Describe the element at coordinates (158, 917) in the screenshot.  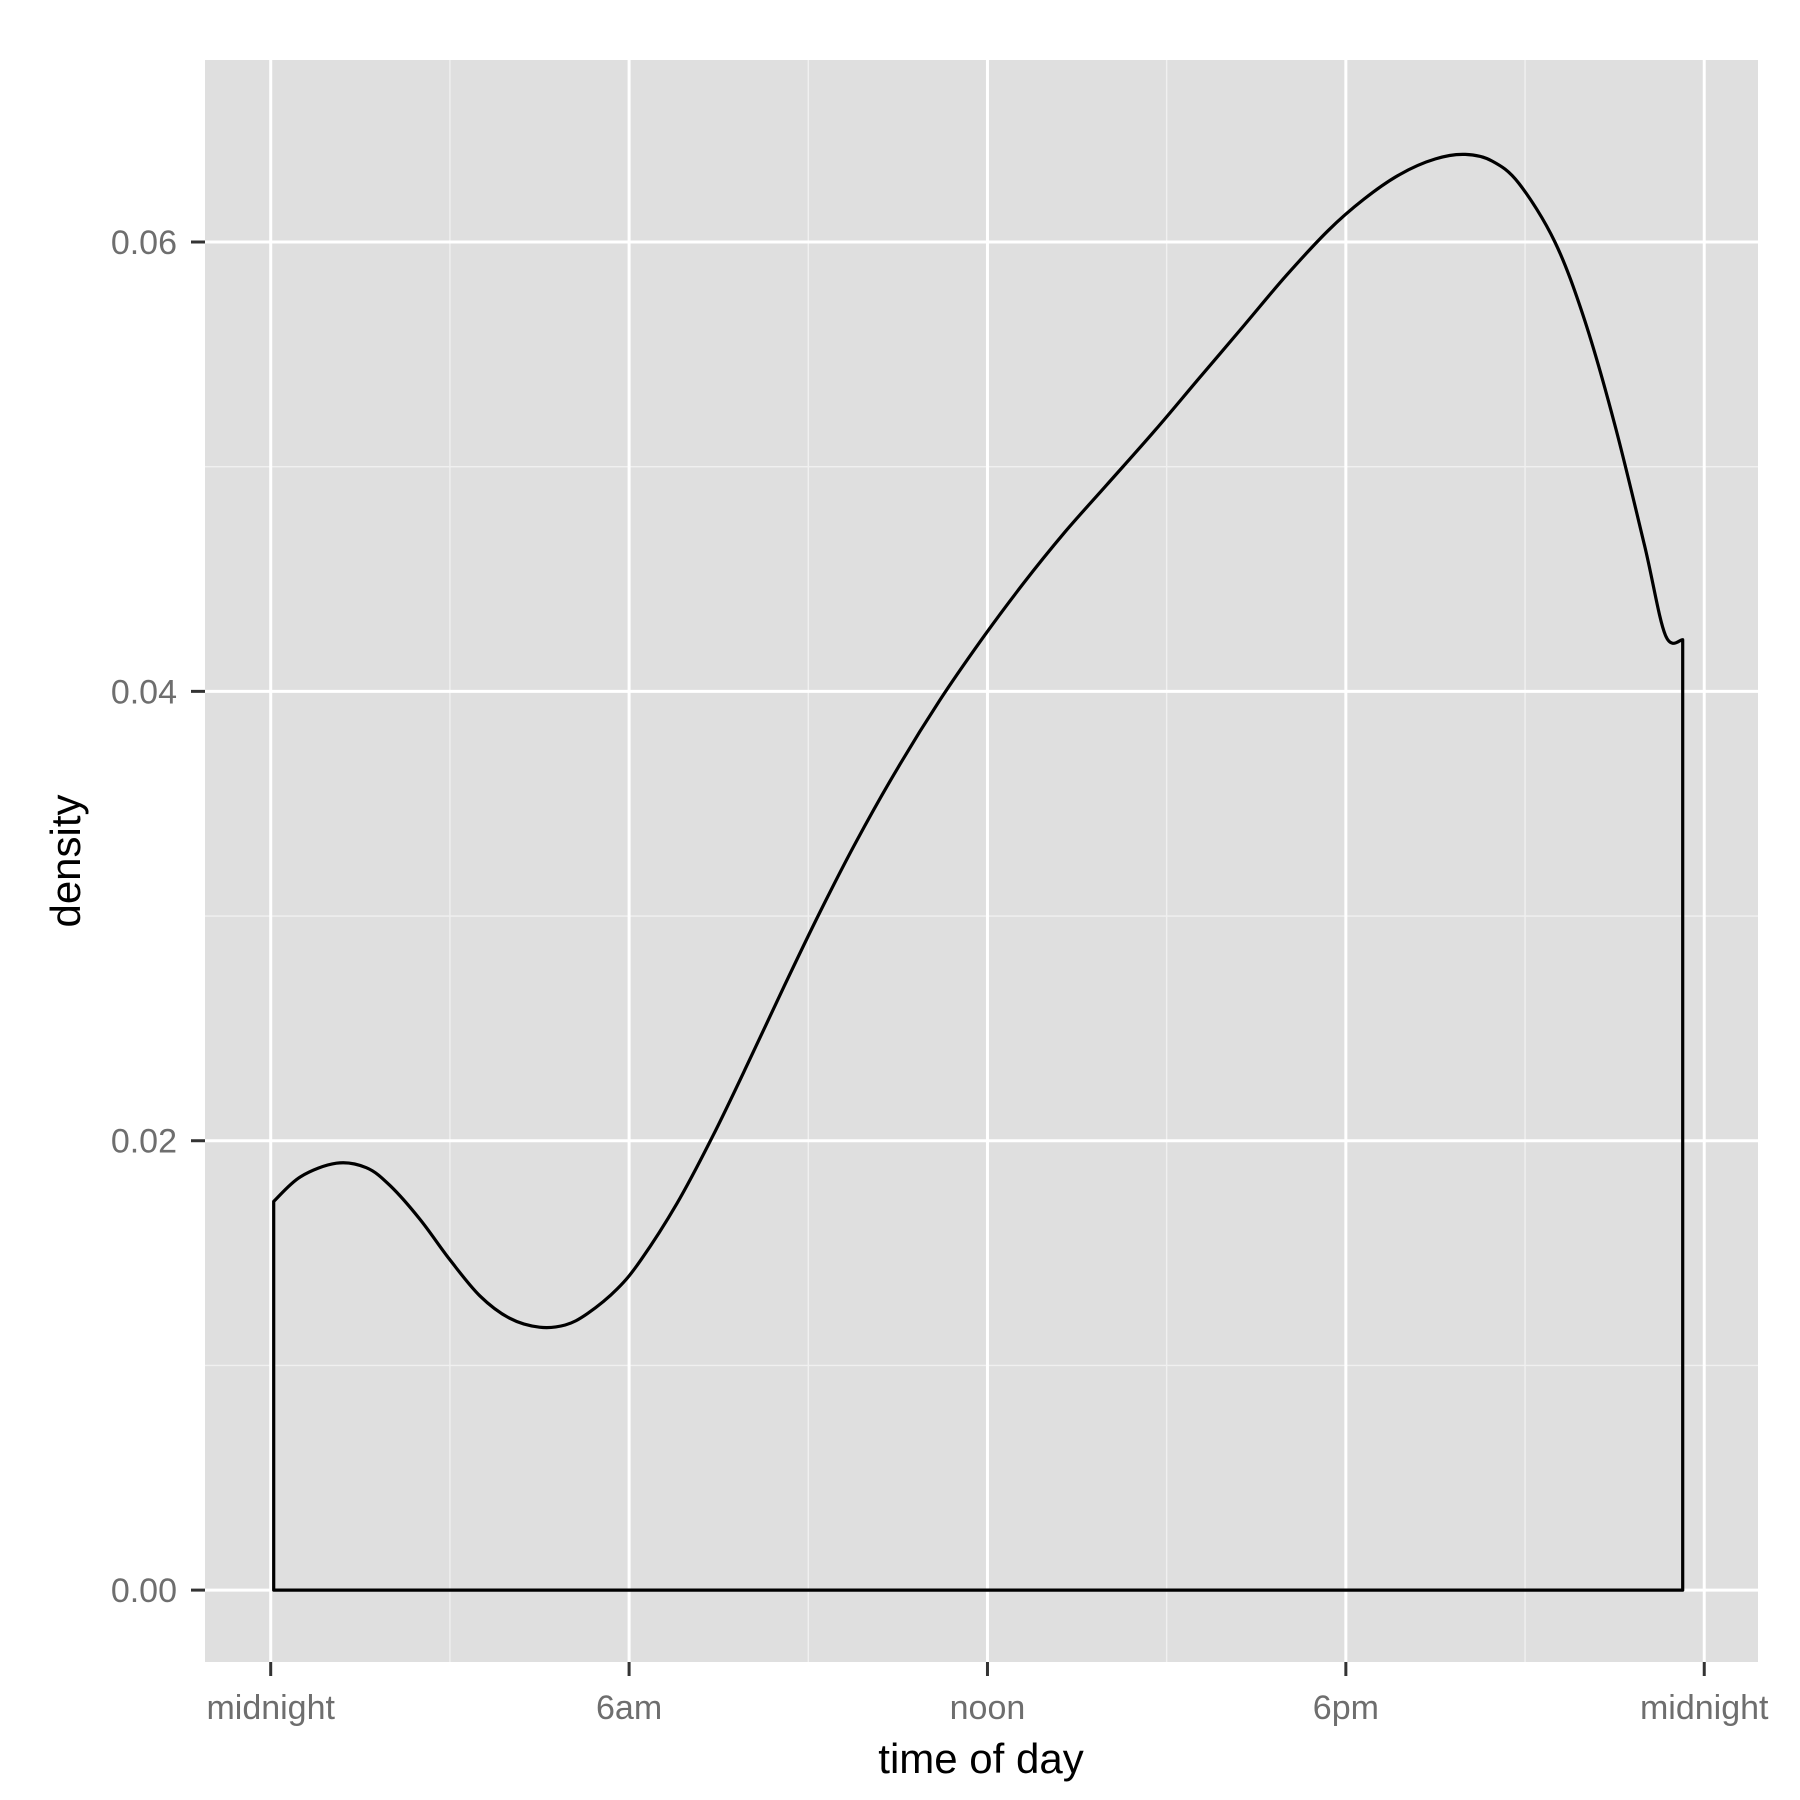
I see `y-axis-ticks: 0.00 0.02 0.04 0.06` at that location.